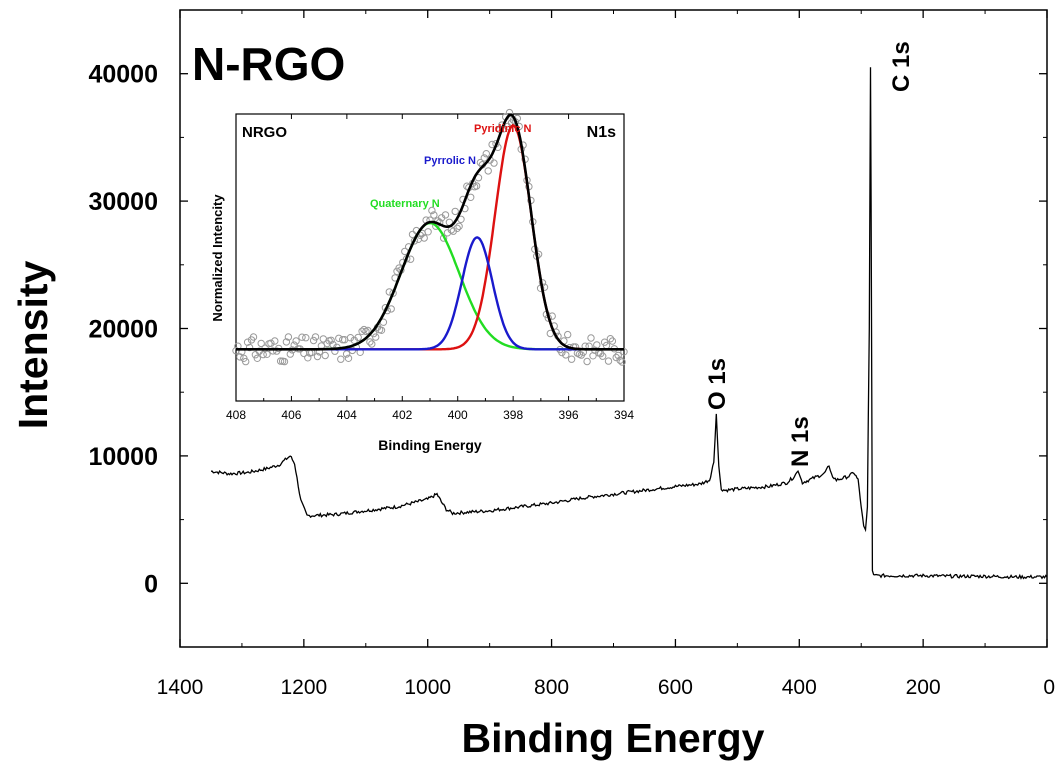 The image size is (1058, 765). I want to click on inset-x-tick-label: 406, so click(291, 415).